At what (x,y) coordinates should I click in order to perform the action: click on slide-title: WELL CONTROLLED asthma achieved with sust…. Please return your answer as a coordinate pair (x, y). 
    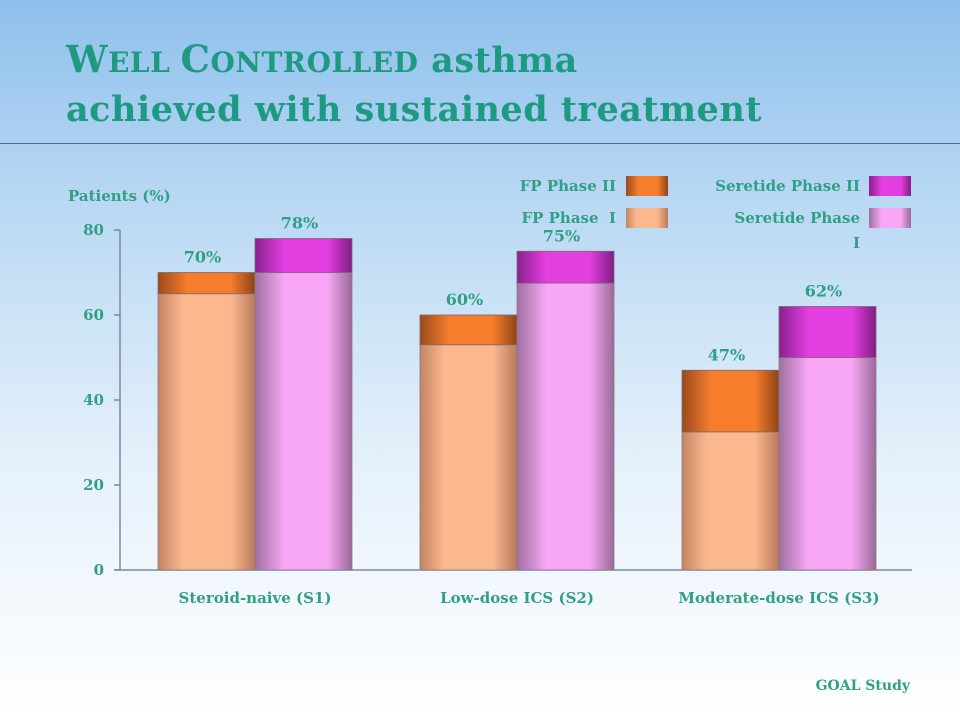
    Looking at the image, I should click on (414, 84).